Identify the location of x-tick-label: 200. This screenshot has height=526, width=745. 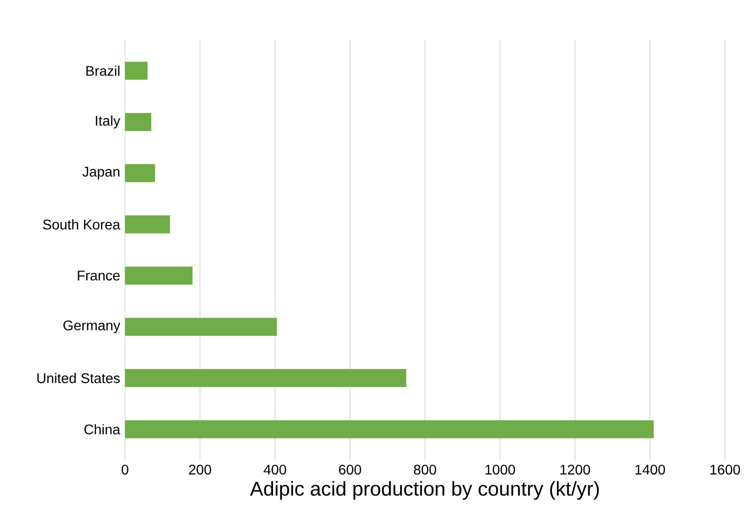
(200, 469).